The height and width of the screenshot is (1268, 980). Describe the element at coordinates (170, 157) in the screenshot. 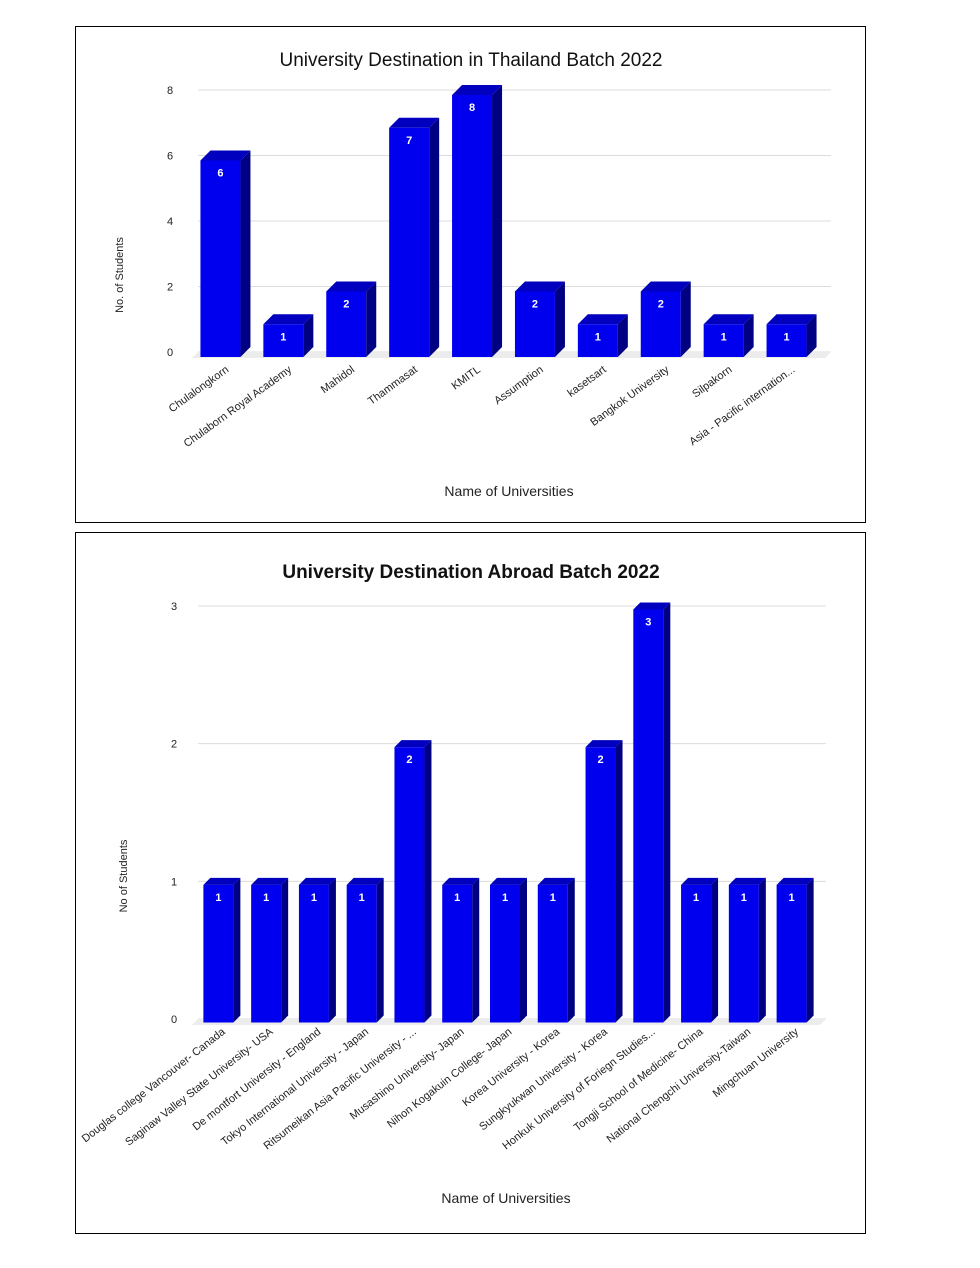

I see `y-tick-label: 6` at that location.